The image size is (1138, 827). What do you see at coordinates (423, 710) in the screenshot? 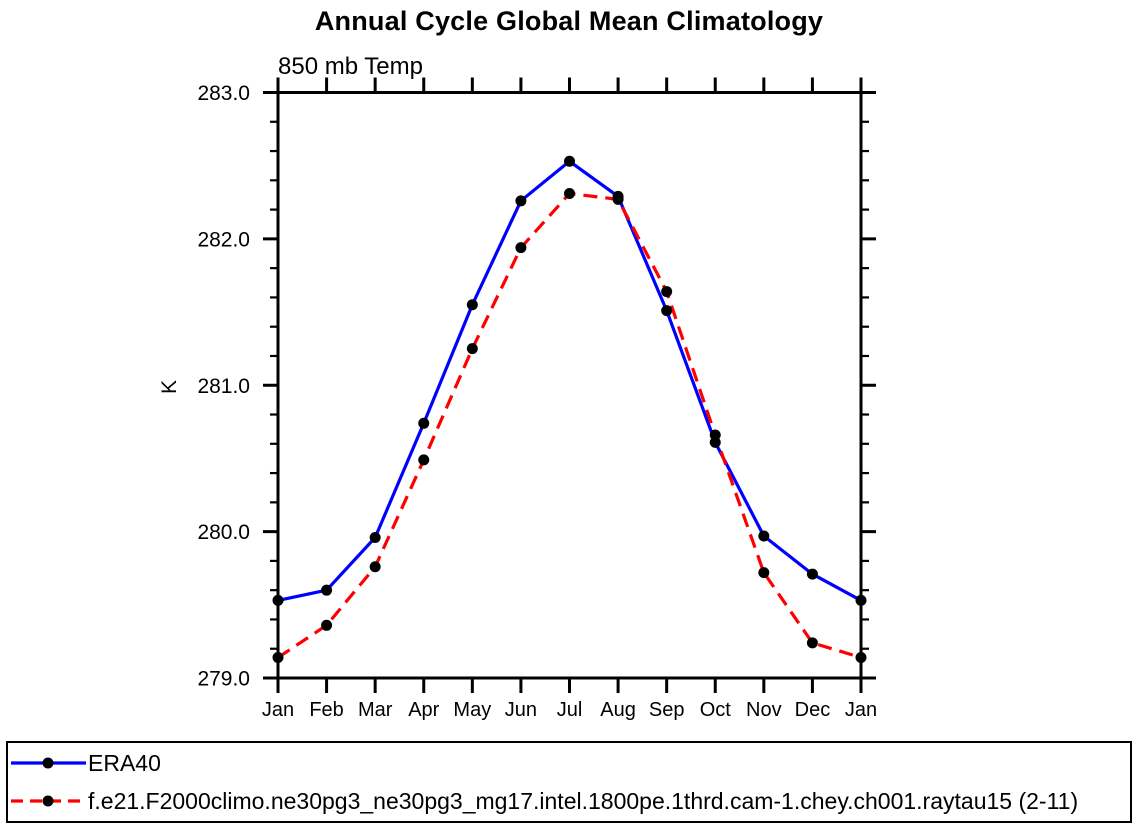
I see `x-tick-label: Apr` at bounding box center [423, 710].